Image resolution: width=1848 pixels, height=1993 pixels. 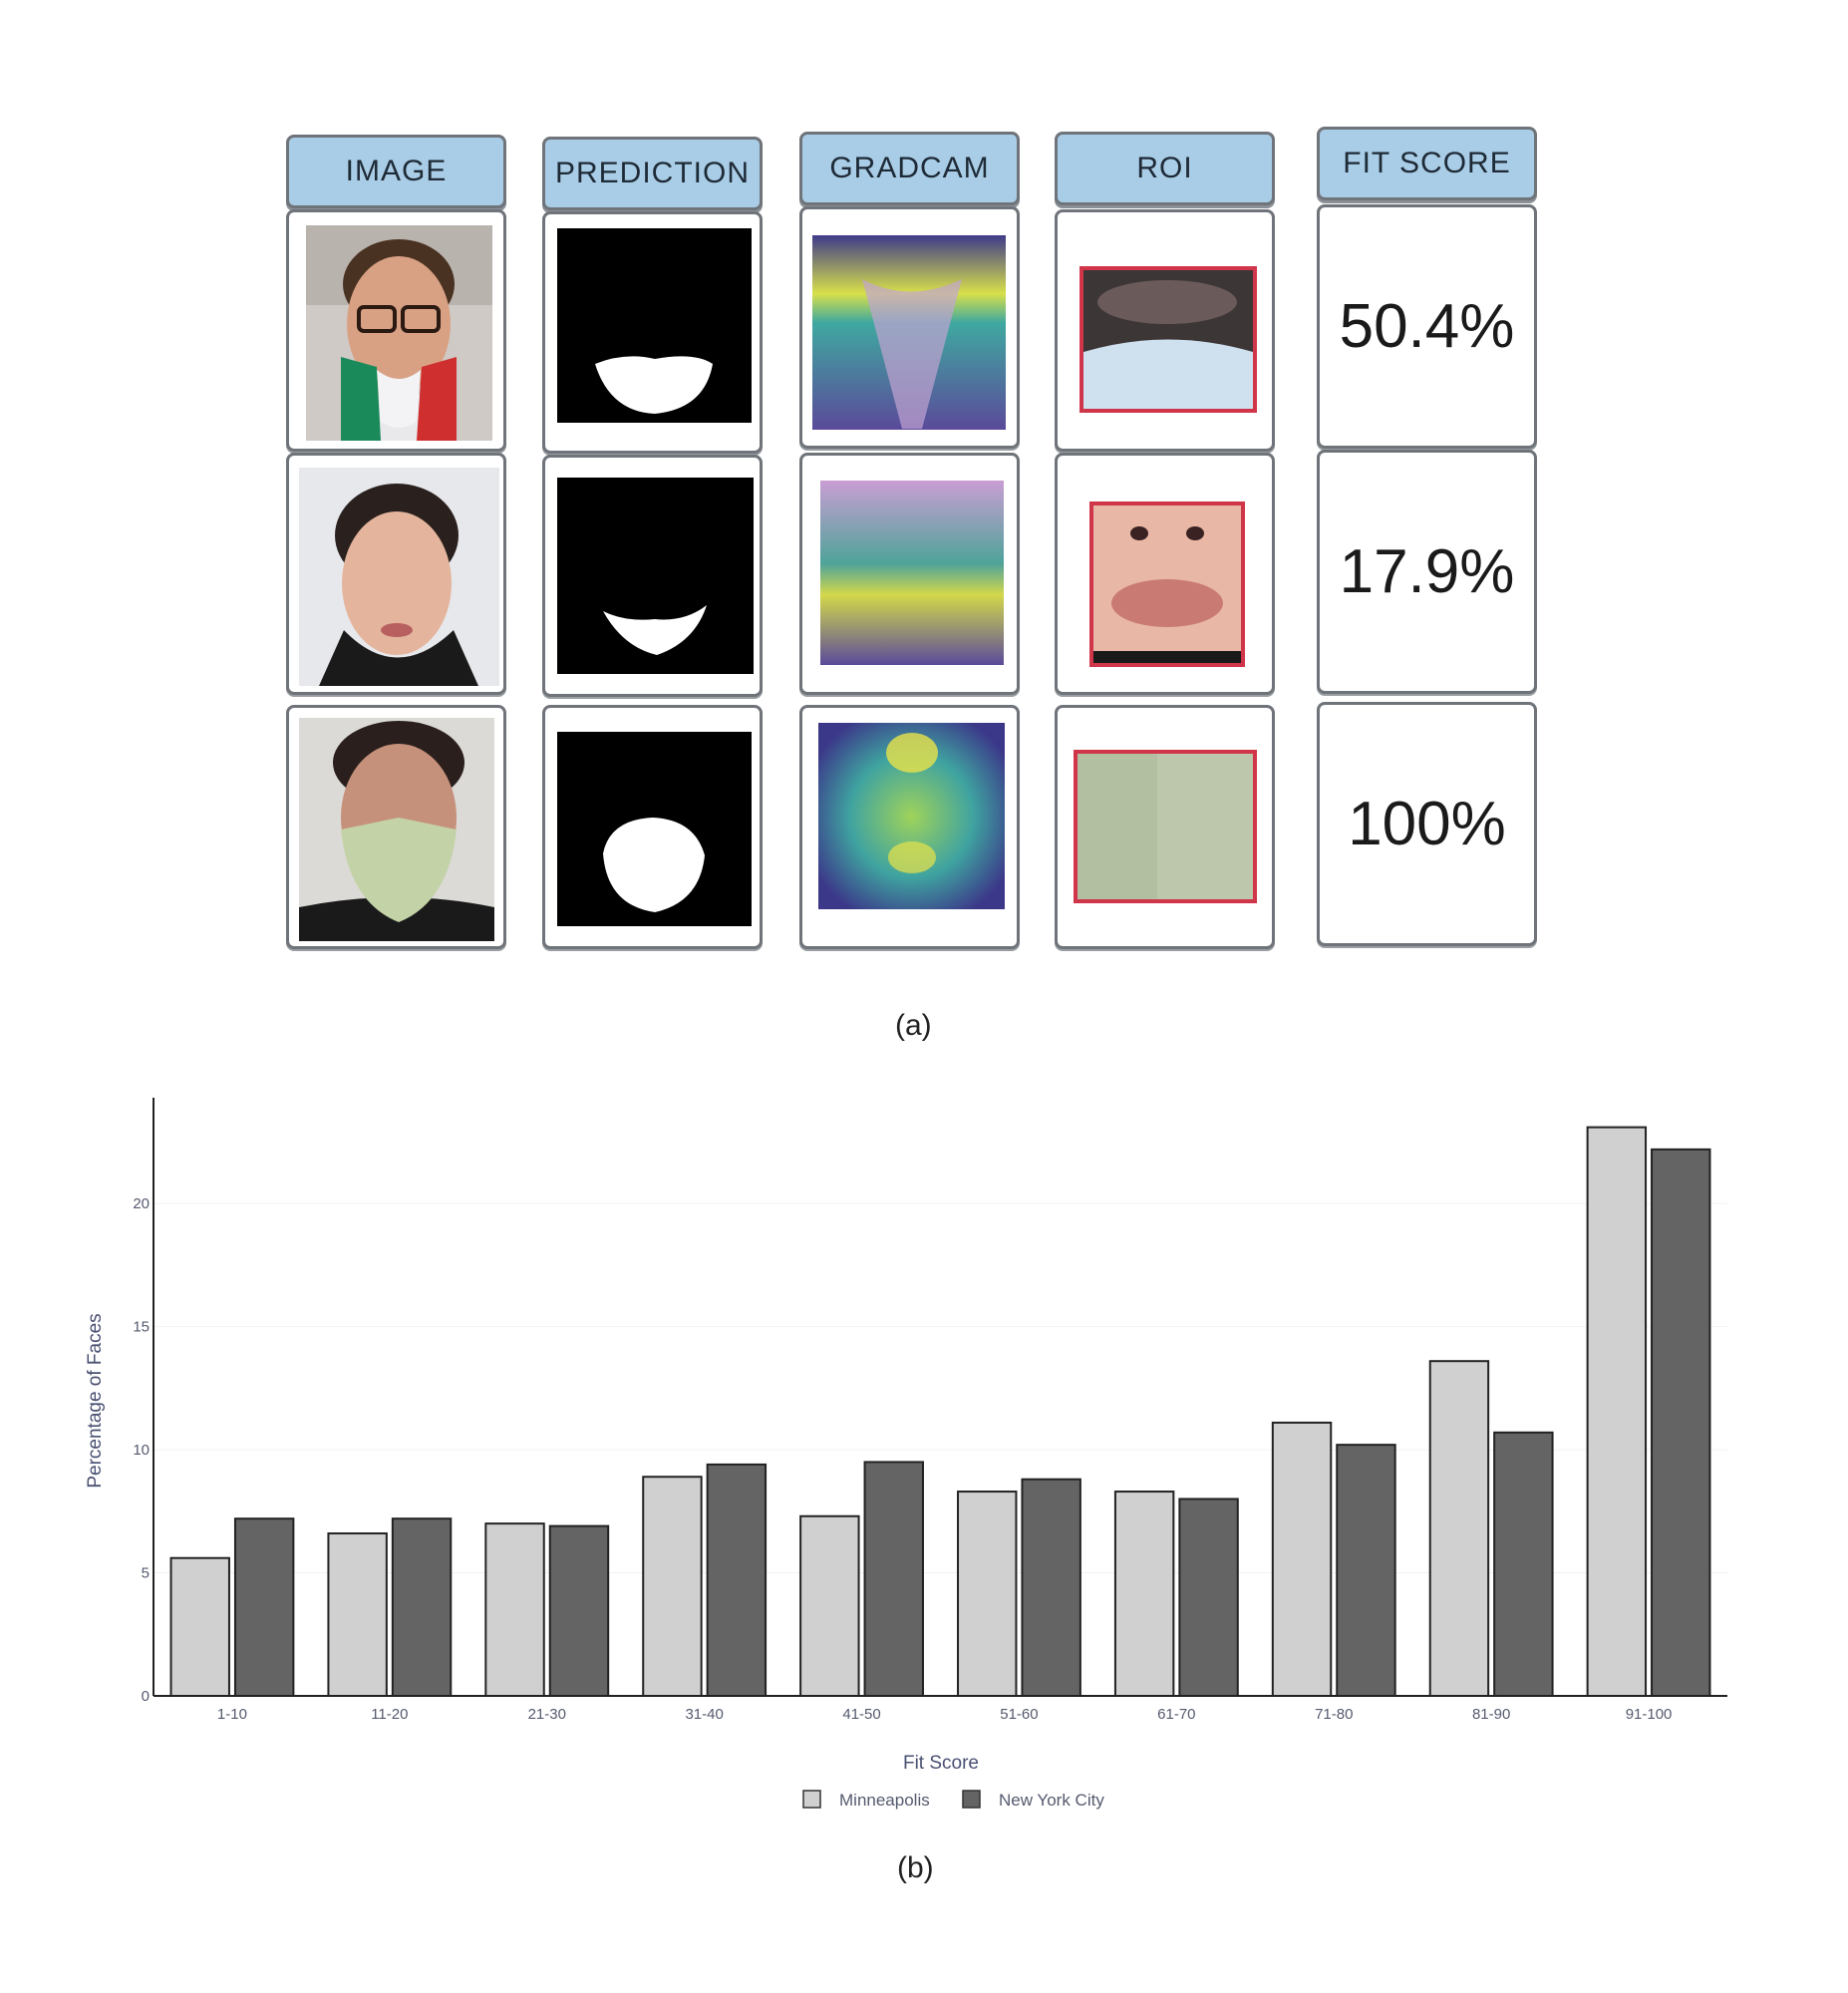 I want to click on row1-fit-score: 50.4%, so click(x=1427, y=326).